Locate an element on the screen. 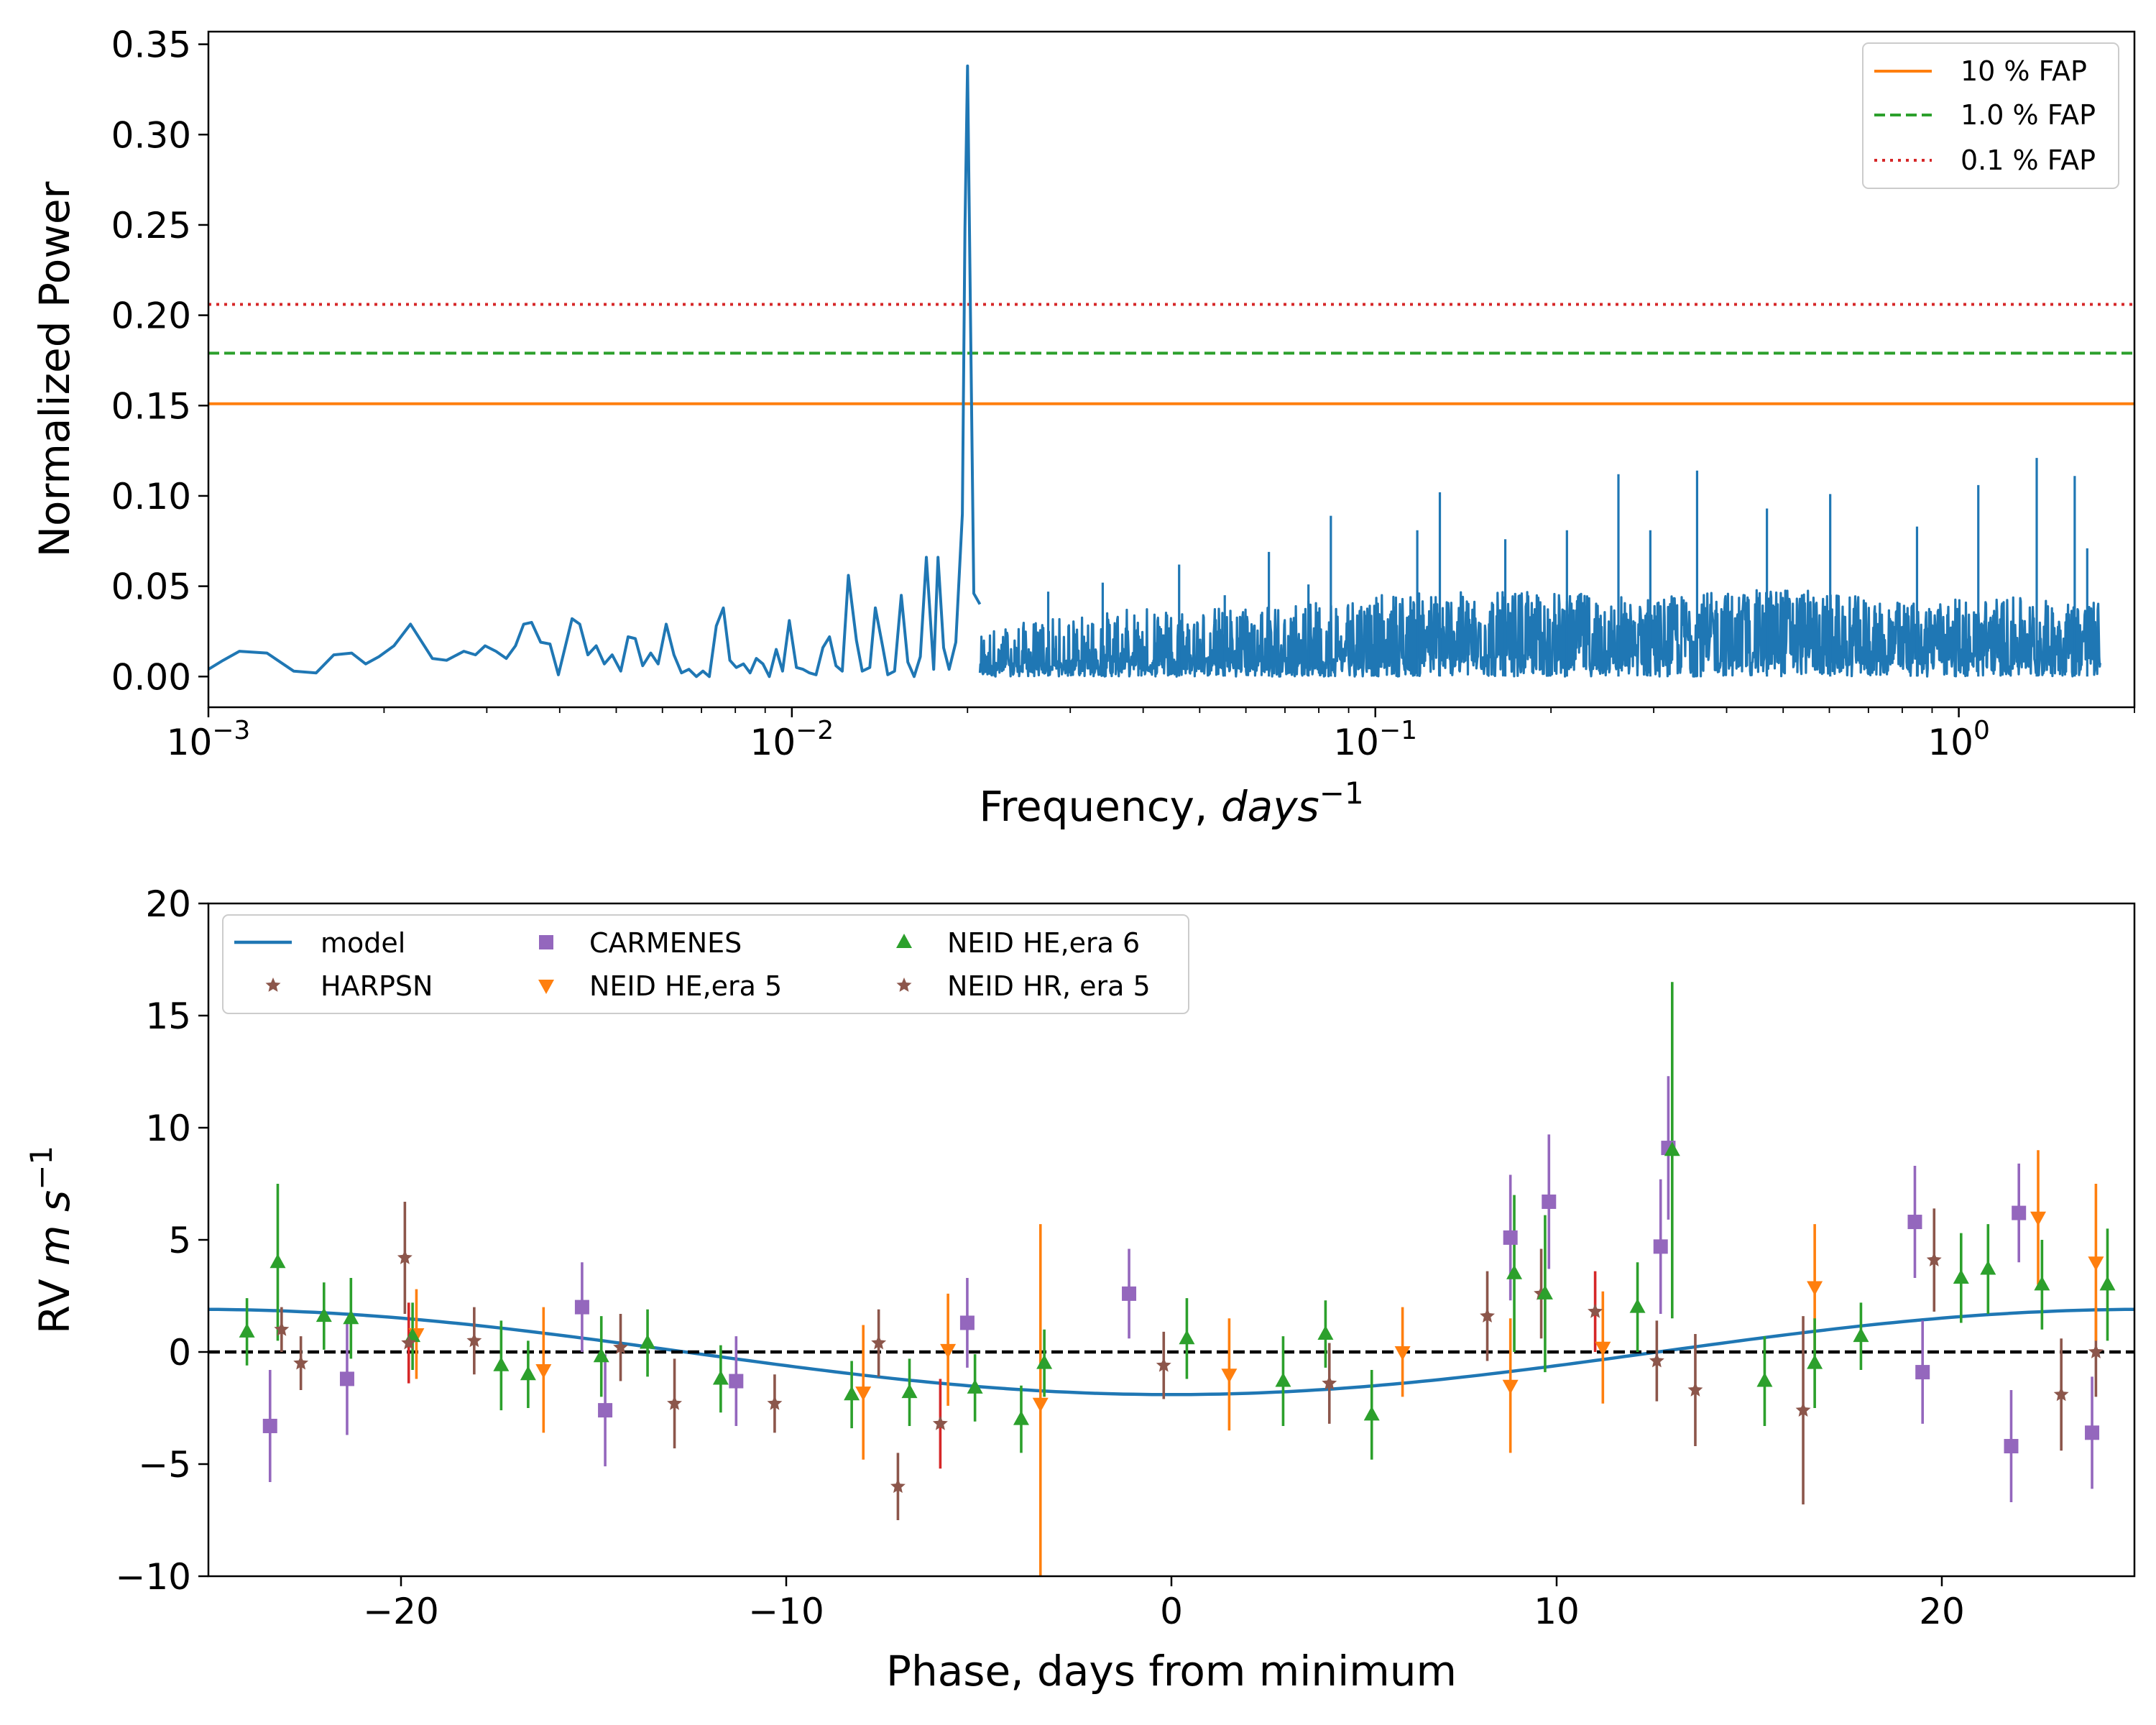  periodogram-legend: 10 % FAP 1.0 % FAP 0.1 % FAP is located at coordinates (1991, 115).